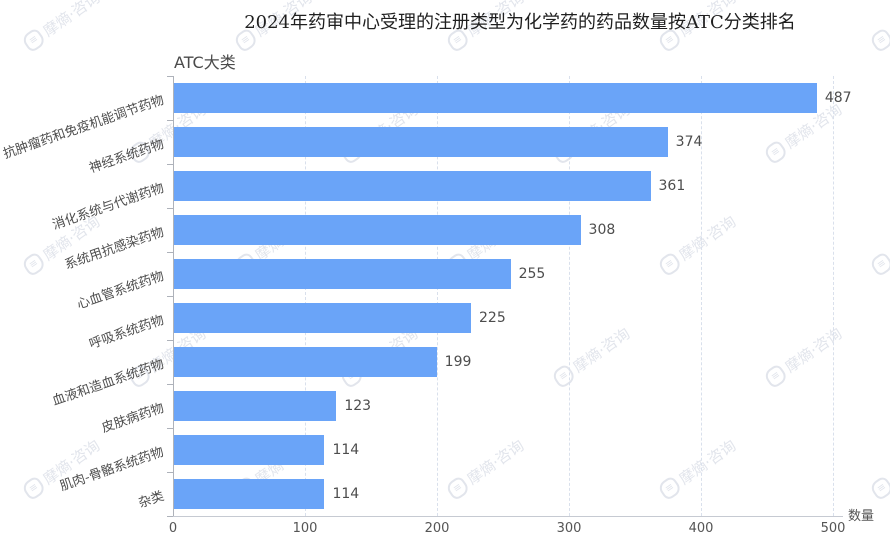 The height and width of the screenshot is (545, 890). I want to click on x-tick-label-500: 500, so click(833, 528).